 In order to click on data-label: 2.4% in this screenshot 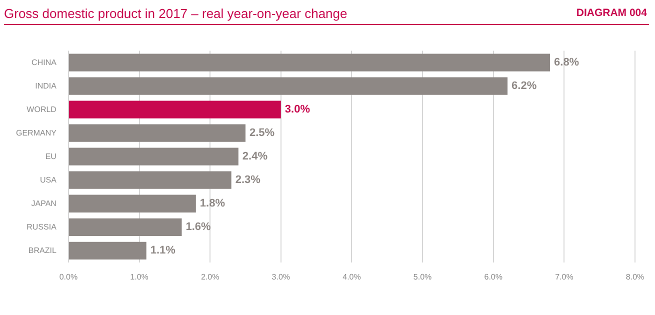, I will do `click(255, 156)`.